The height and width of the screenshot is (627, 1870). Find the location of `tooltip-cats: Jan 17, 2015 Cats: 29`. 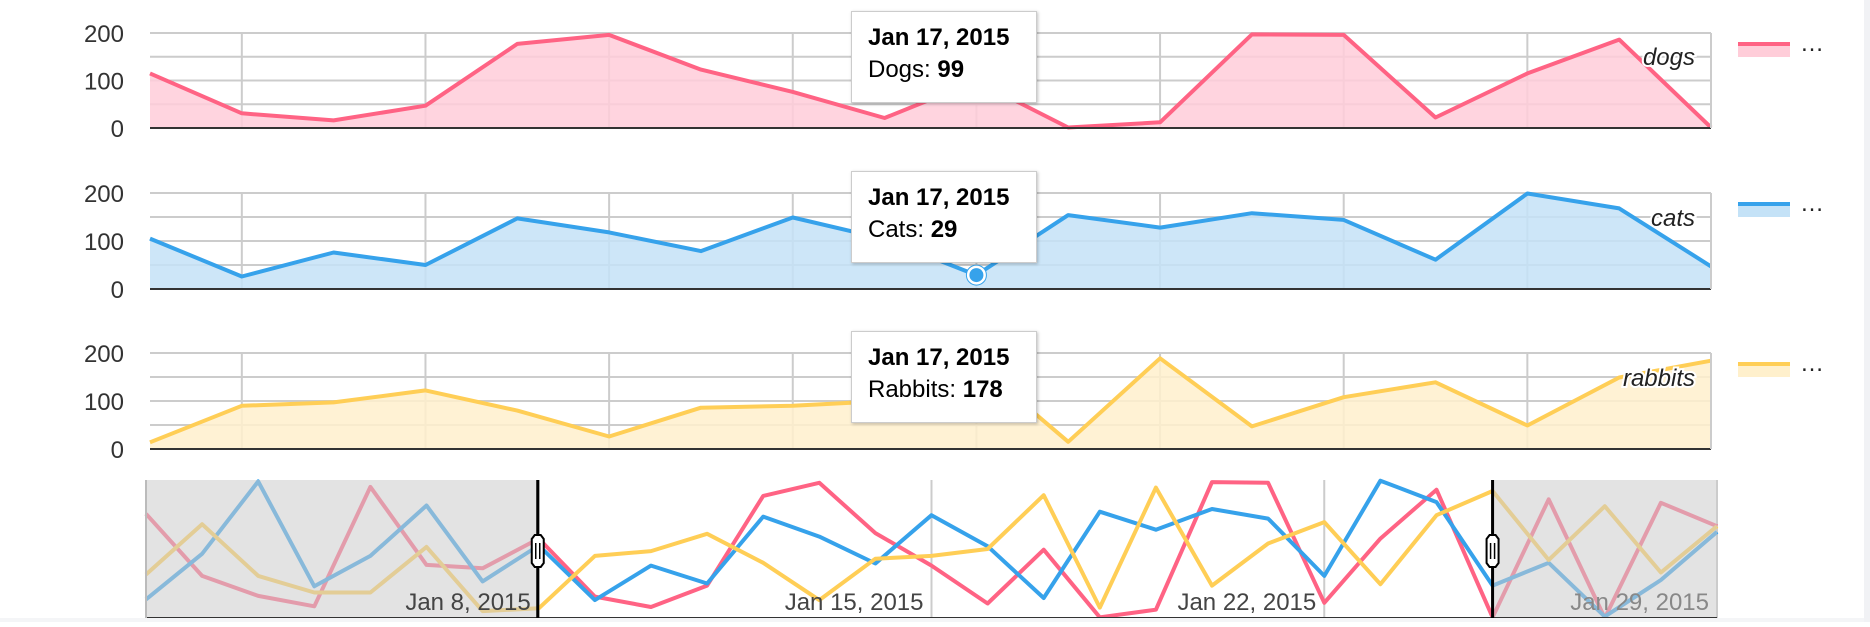

tooltip-cats: Jan 17, 2015 Cats: 29 is located at coordinates (944, 217).